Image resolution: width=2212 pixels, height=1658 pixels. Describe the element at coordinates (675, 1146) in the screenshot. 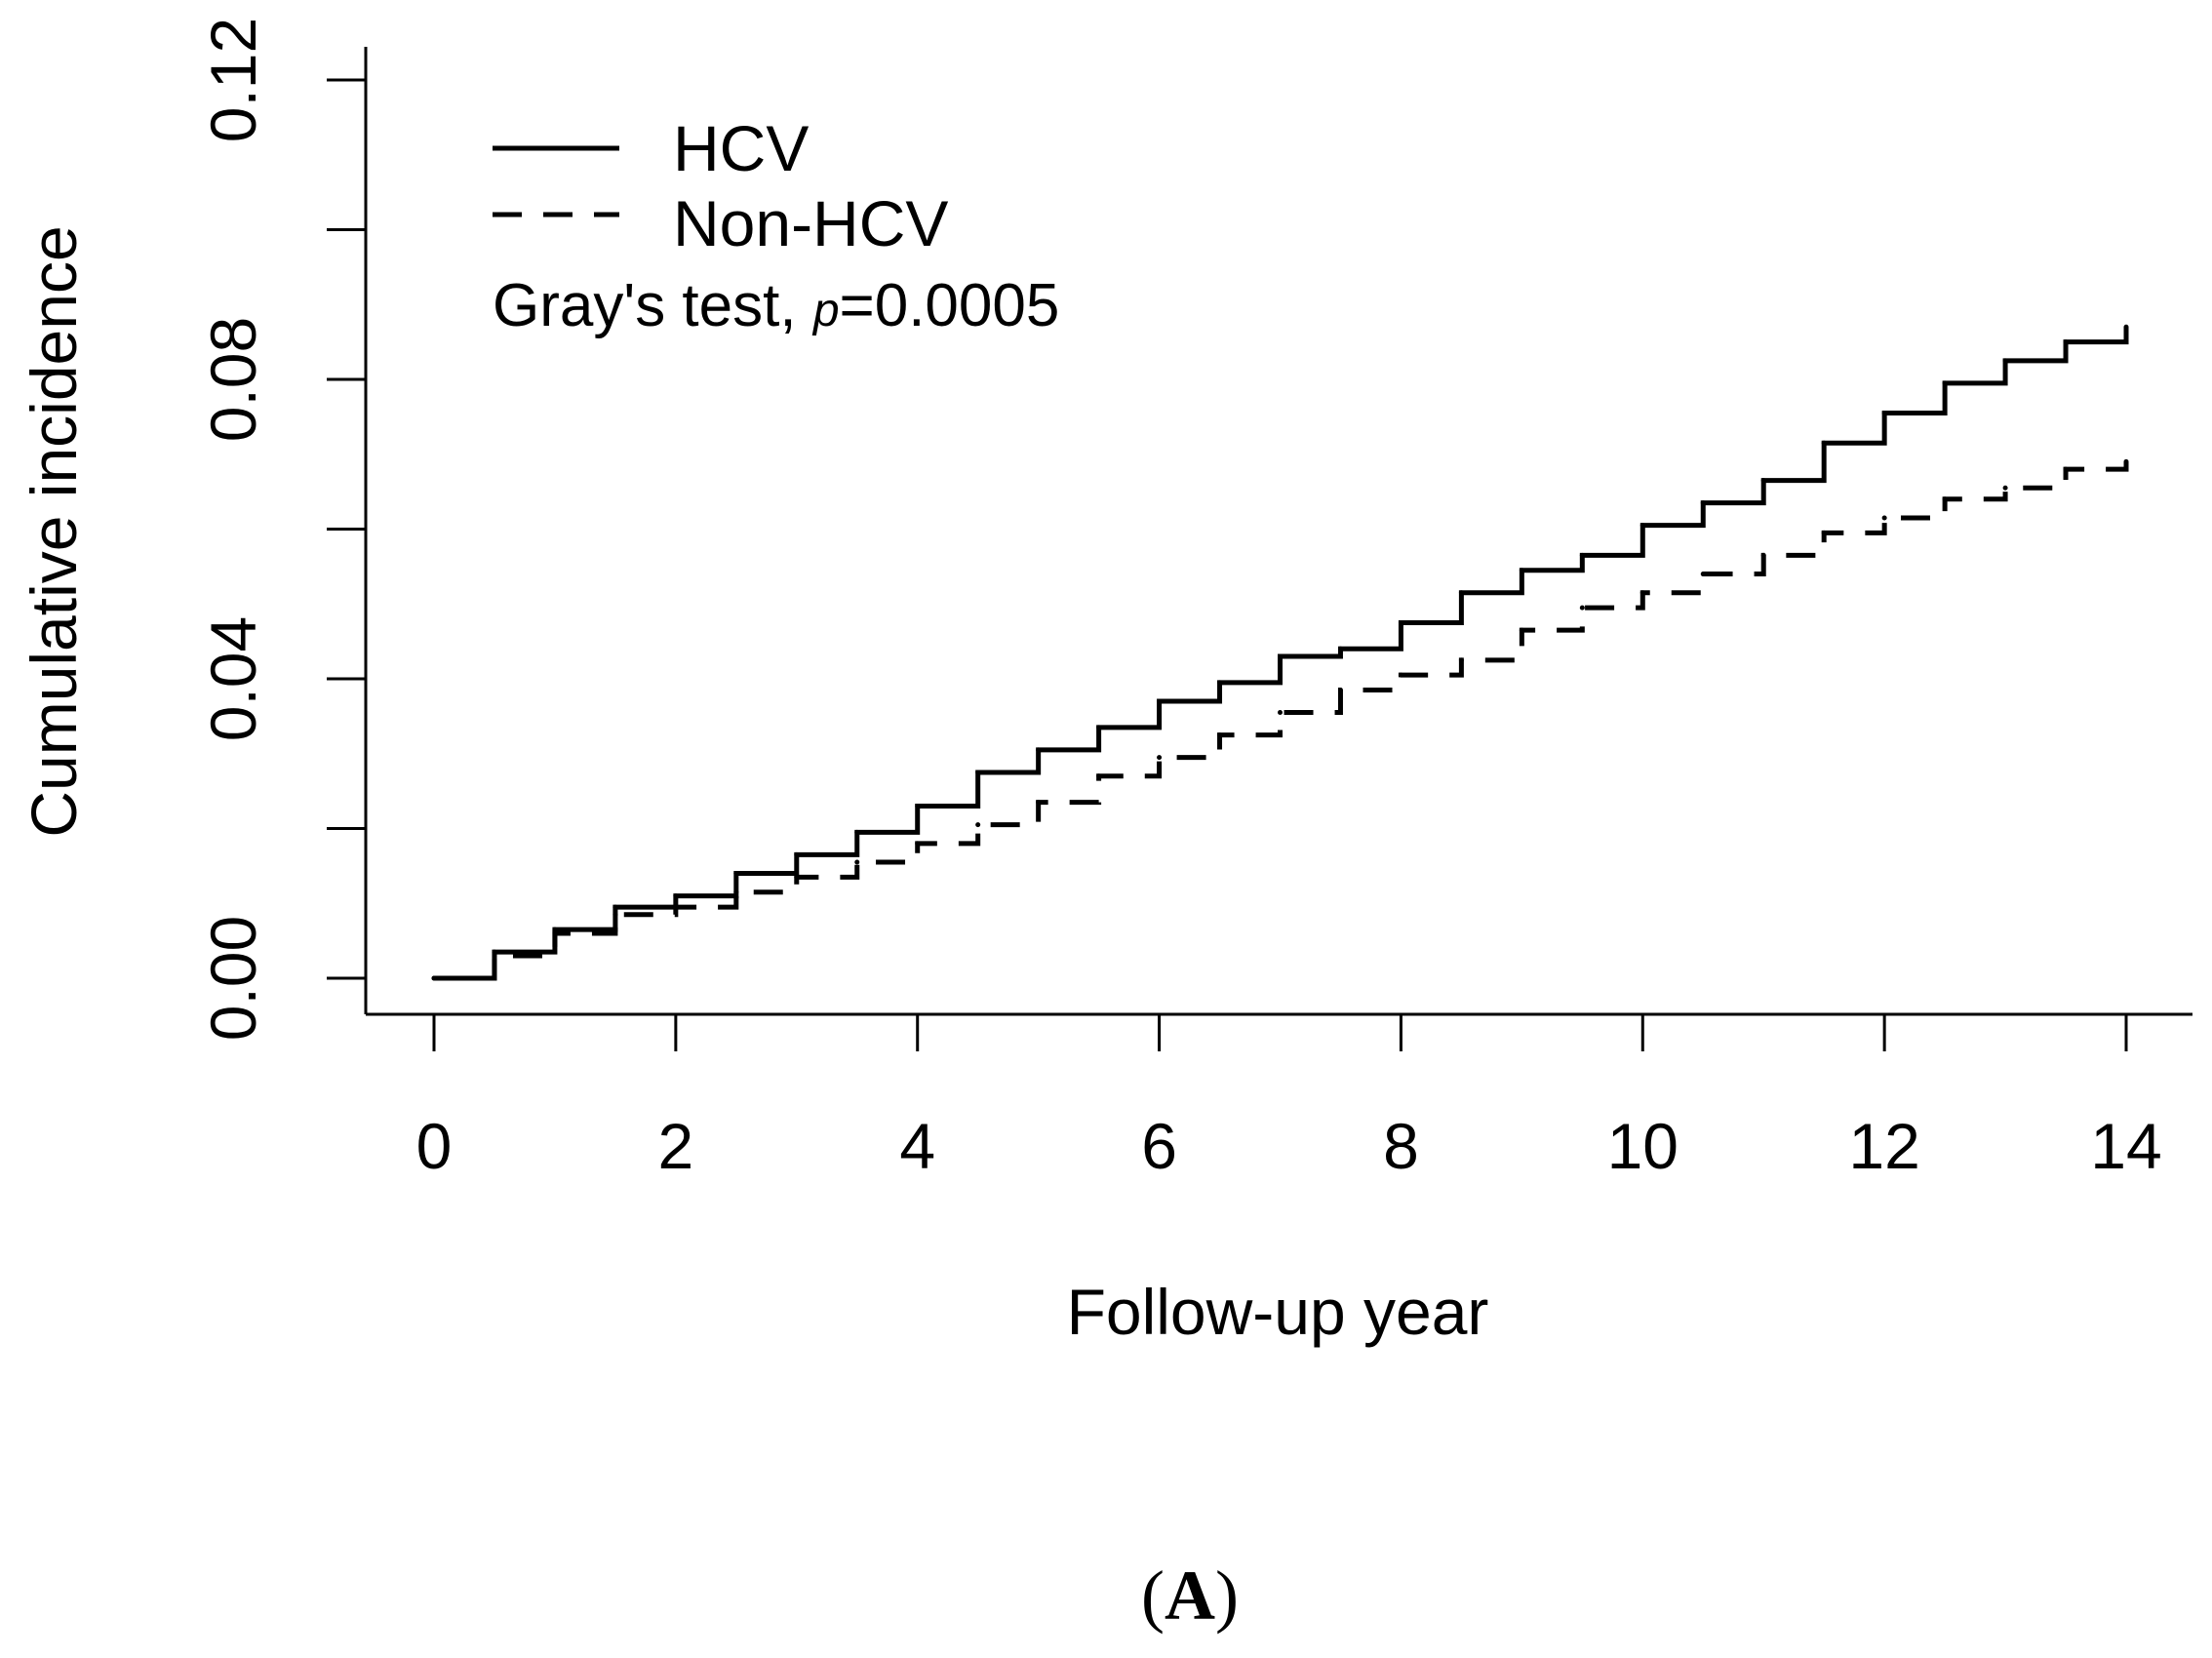

I see `x-tick-label: 2` at that location.